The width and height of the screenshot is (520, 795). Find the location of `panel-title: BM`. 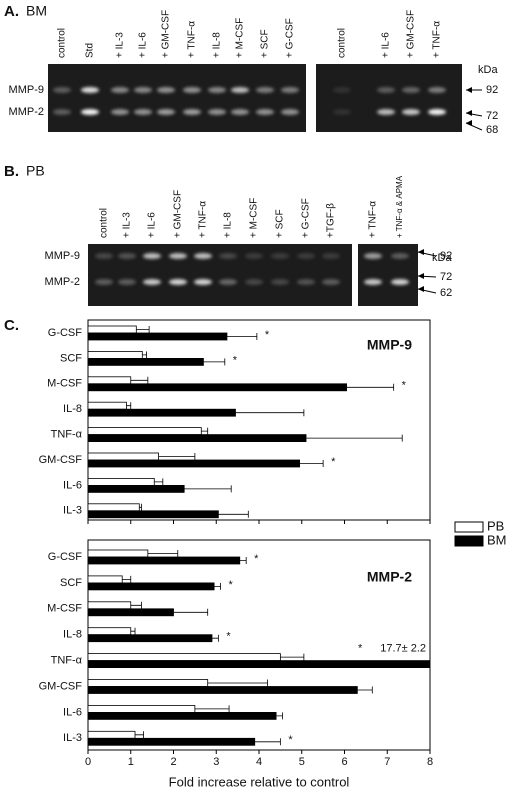

panel-title: BM is located at coordinates (36, 11).